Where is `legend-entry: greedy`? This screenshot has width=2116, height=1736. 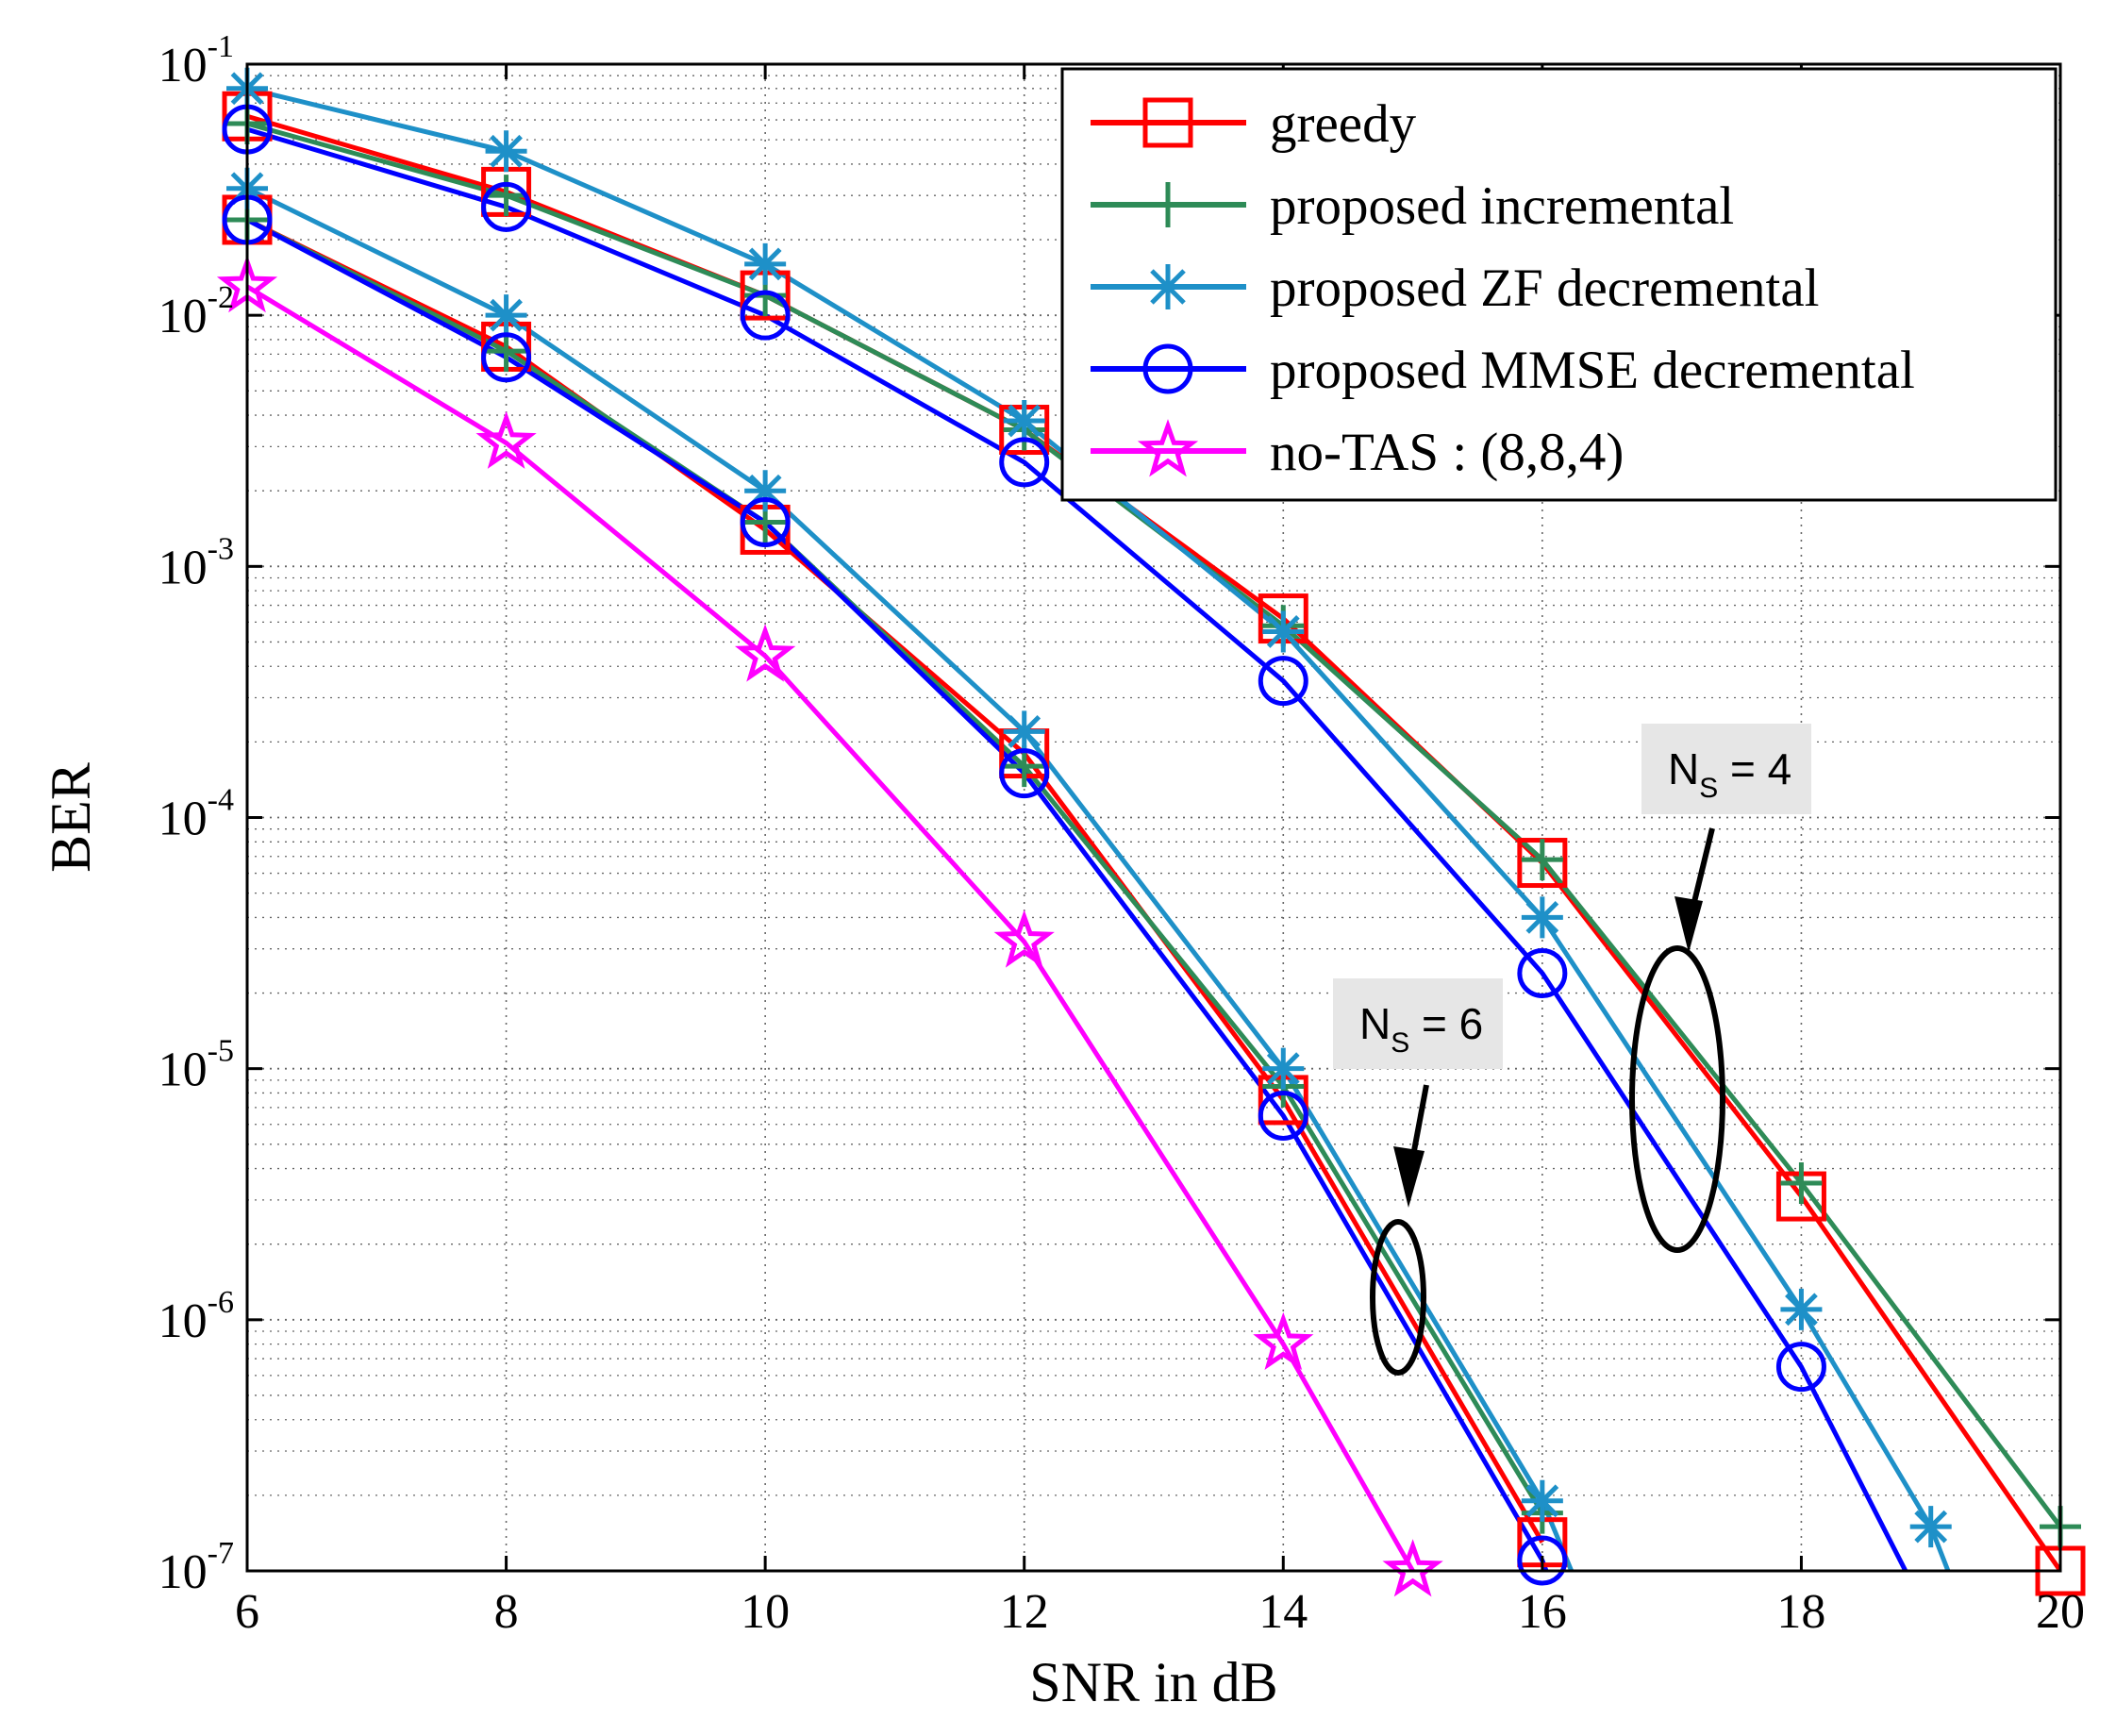 legend-entry: greedy is located at coordinates (1254, 124).